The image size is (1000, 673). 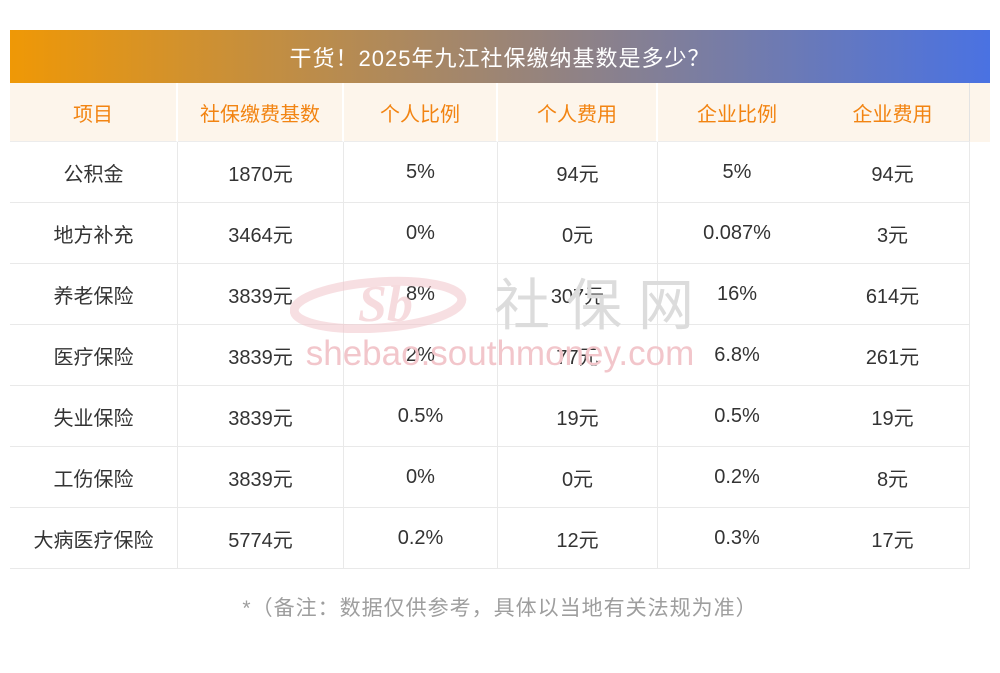 I want to click on header-cell-personal-fee: 个人费用, so click(x=578, y=112).